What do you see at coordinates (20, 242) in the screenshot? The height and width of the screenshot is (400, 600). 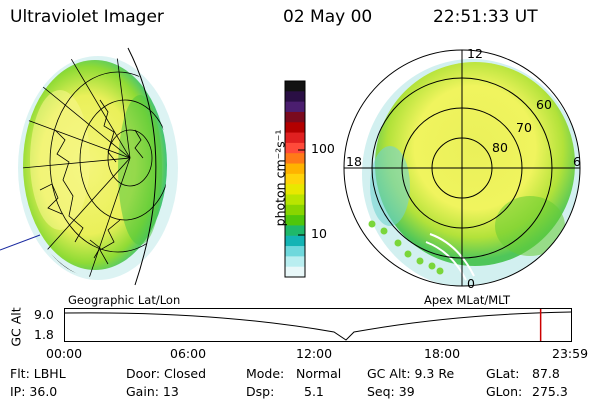 I see `terminator-line` at bounding box center [20, 242].